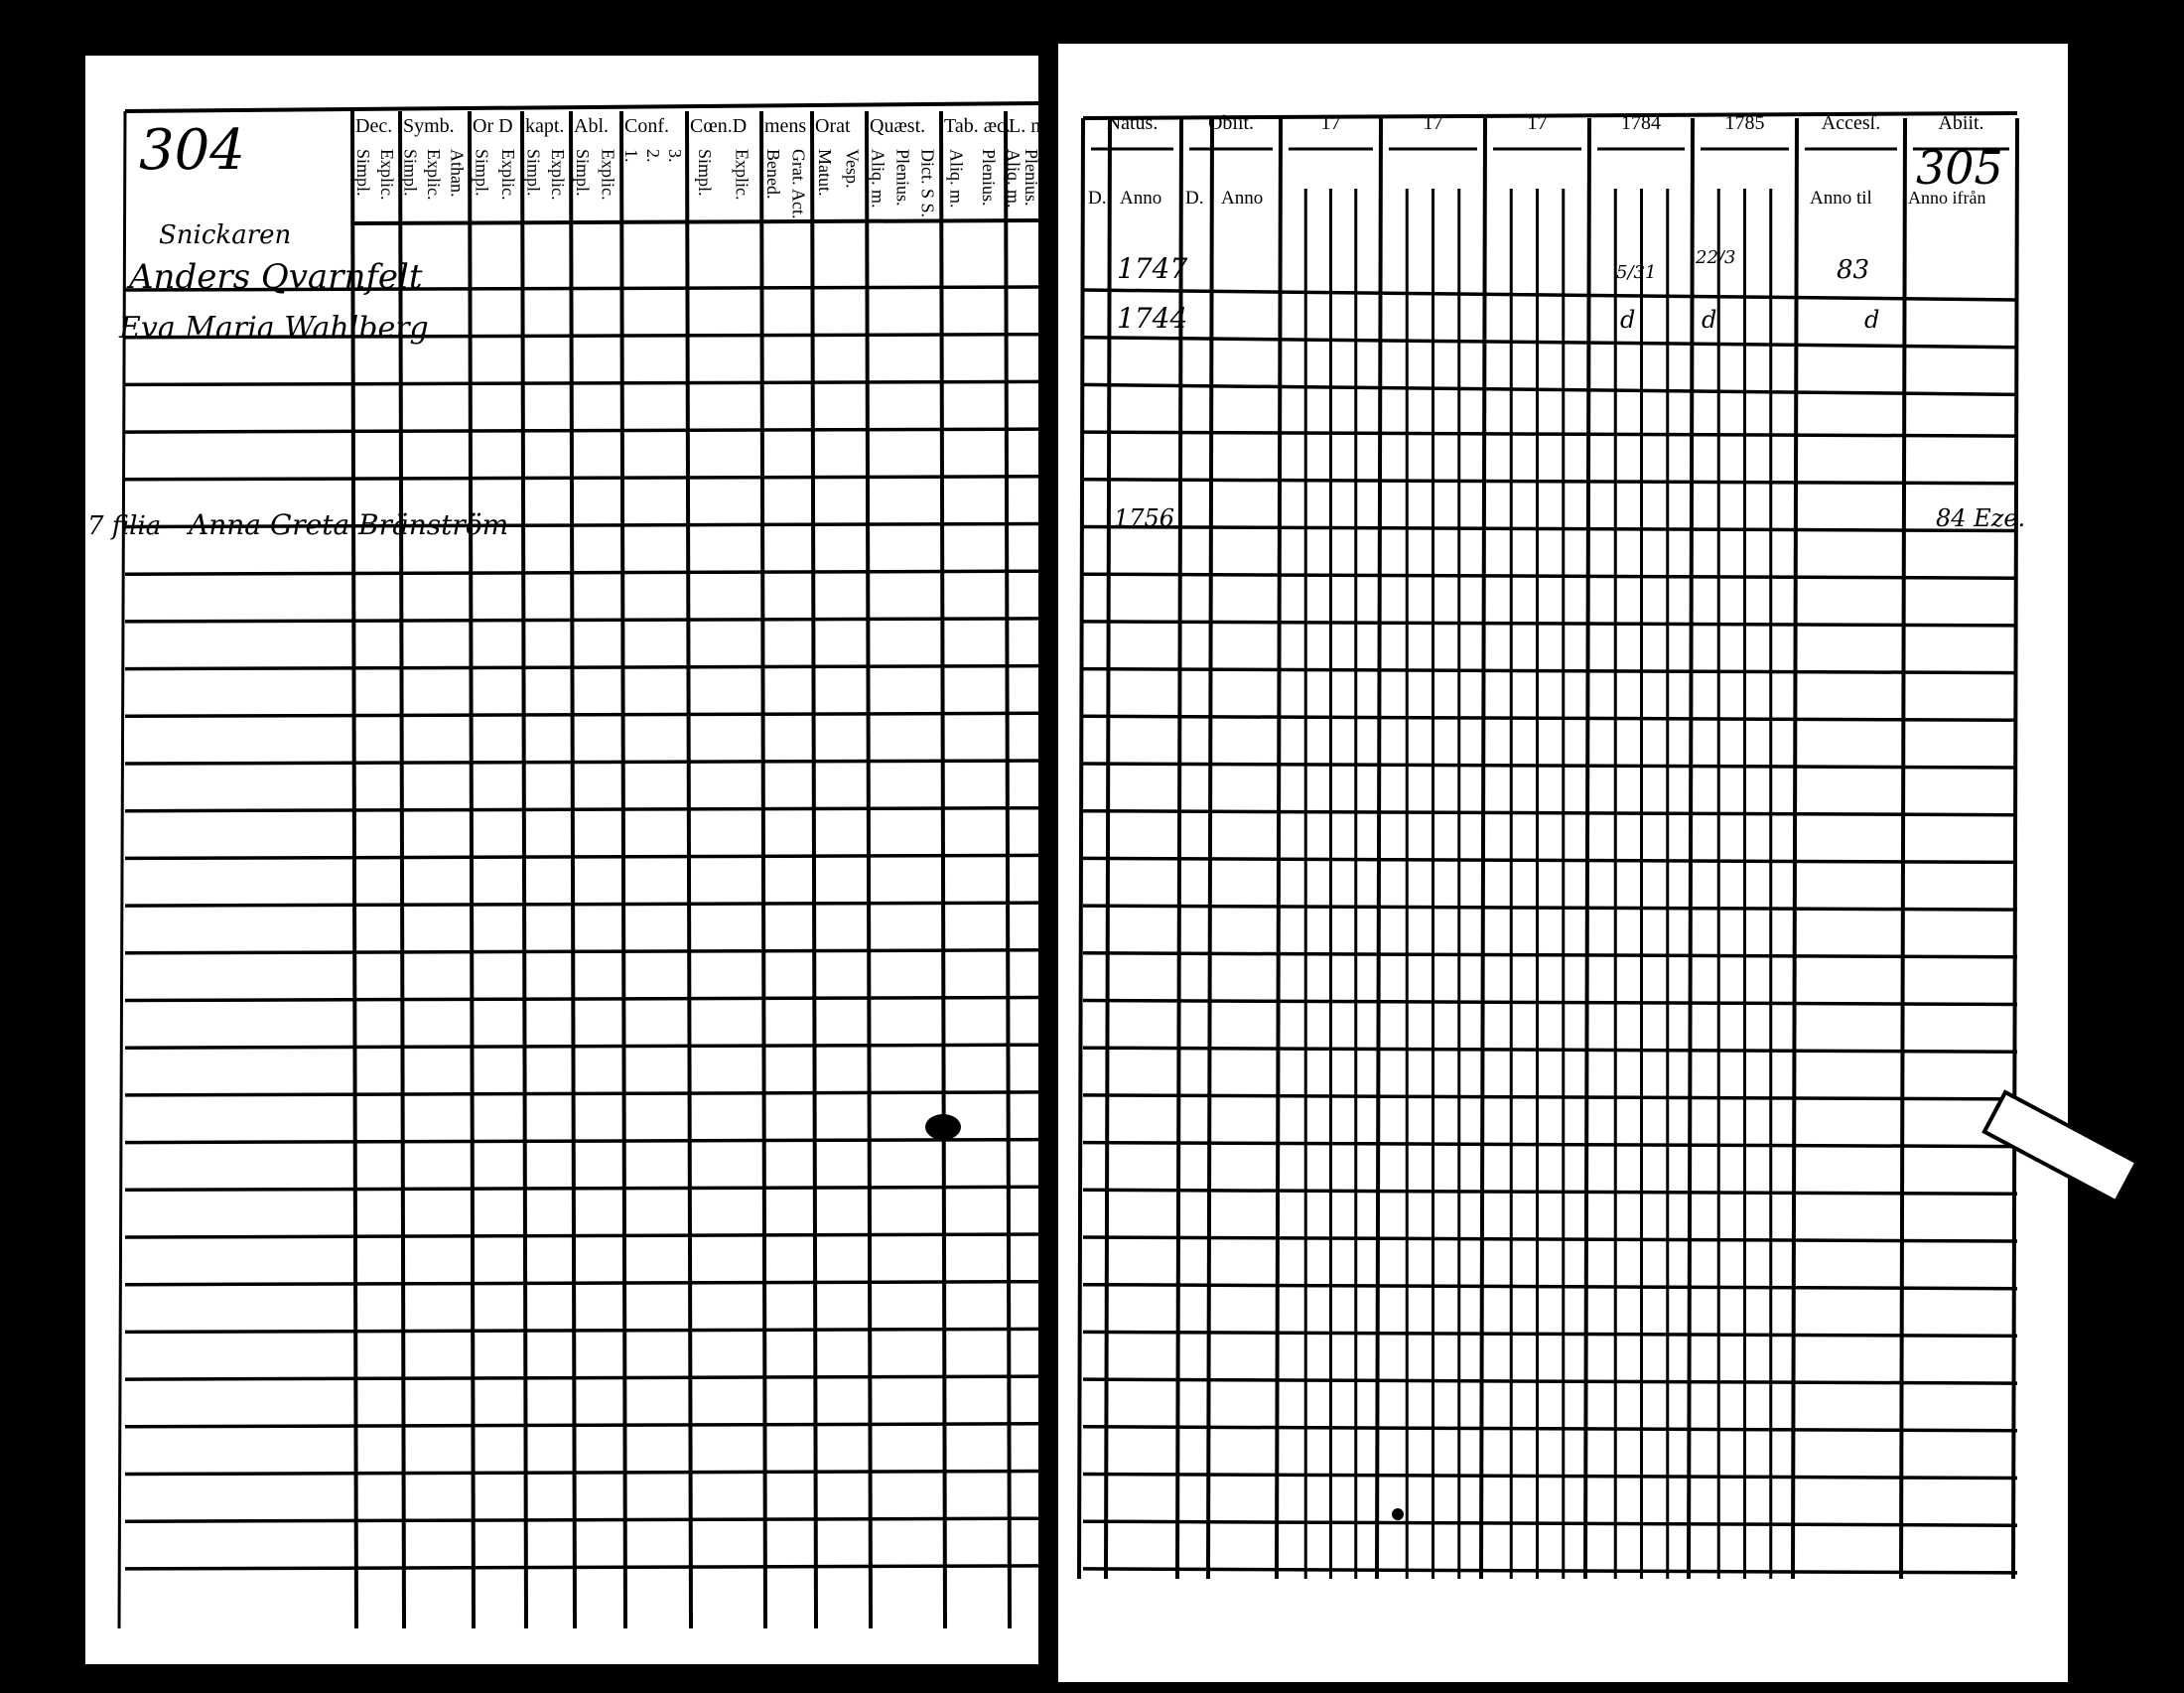  I want to click on column-subheader: Bened., so click(773, 174).